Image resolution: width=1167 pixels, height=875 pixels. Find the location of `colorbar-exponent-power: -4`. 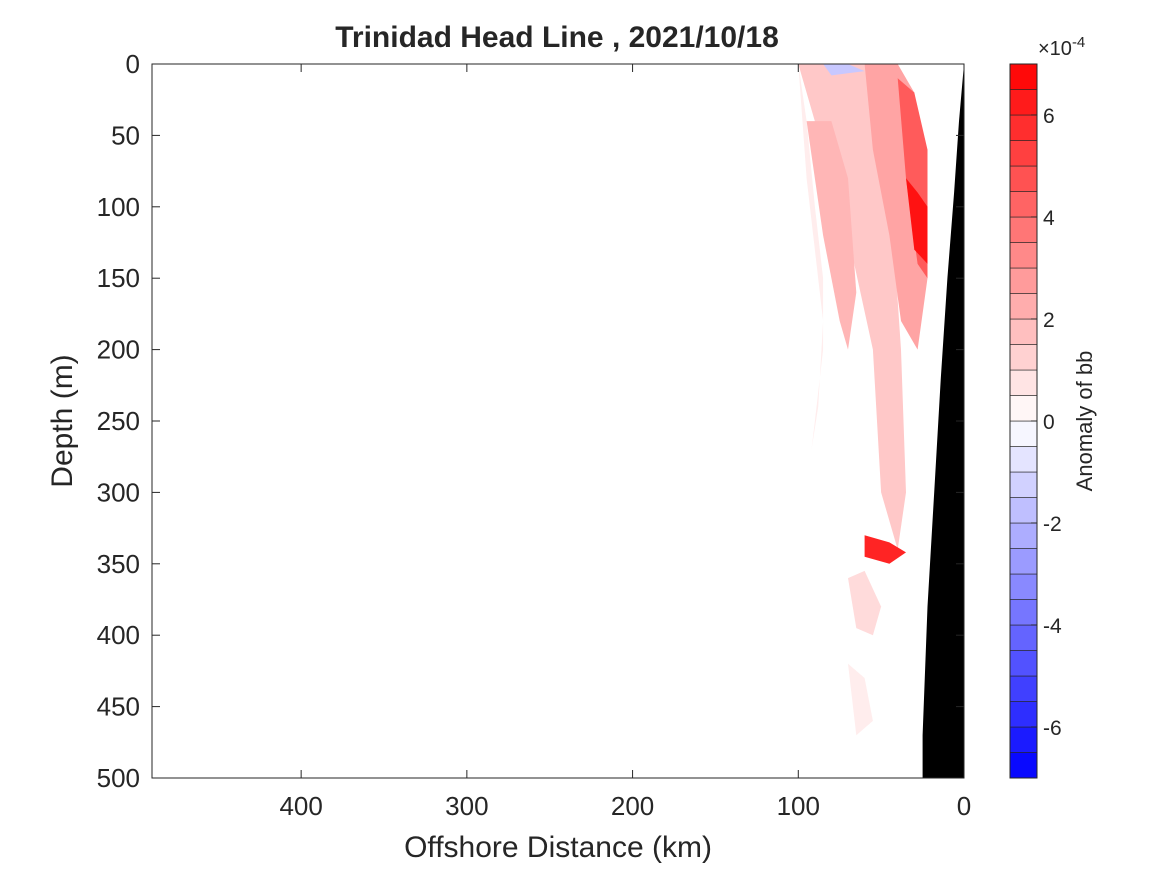

colorbar-exponent-power: -4 is located at coordinates (1078, 42).